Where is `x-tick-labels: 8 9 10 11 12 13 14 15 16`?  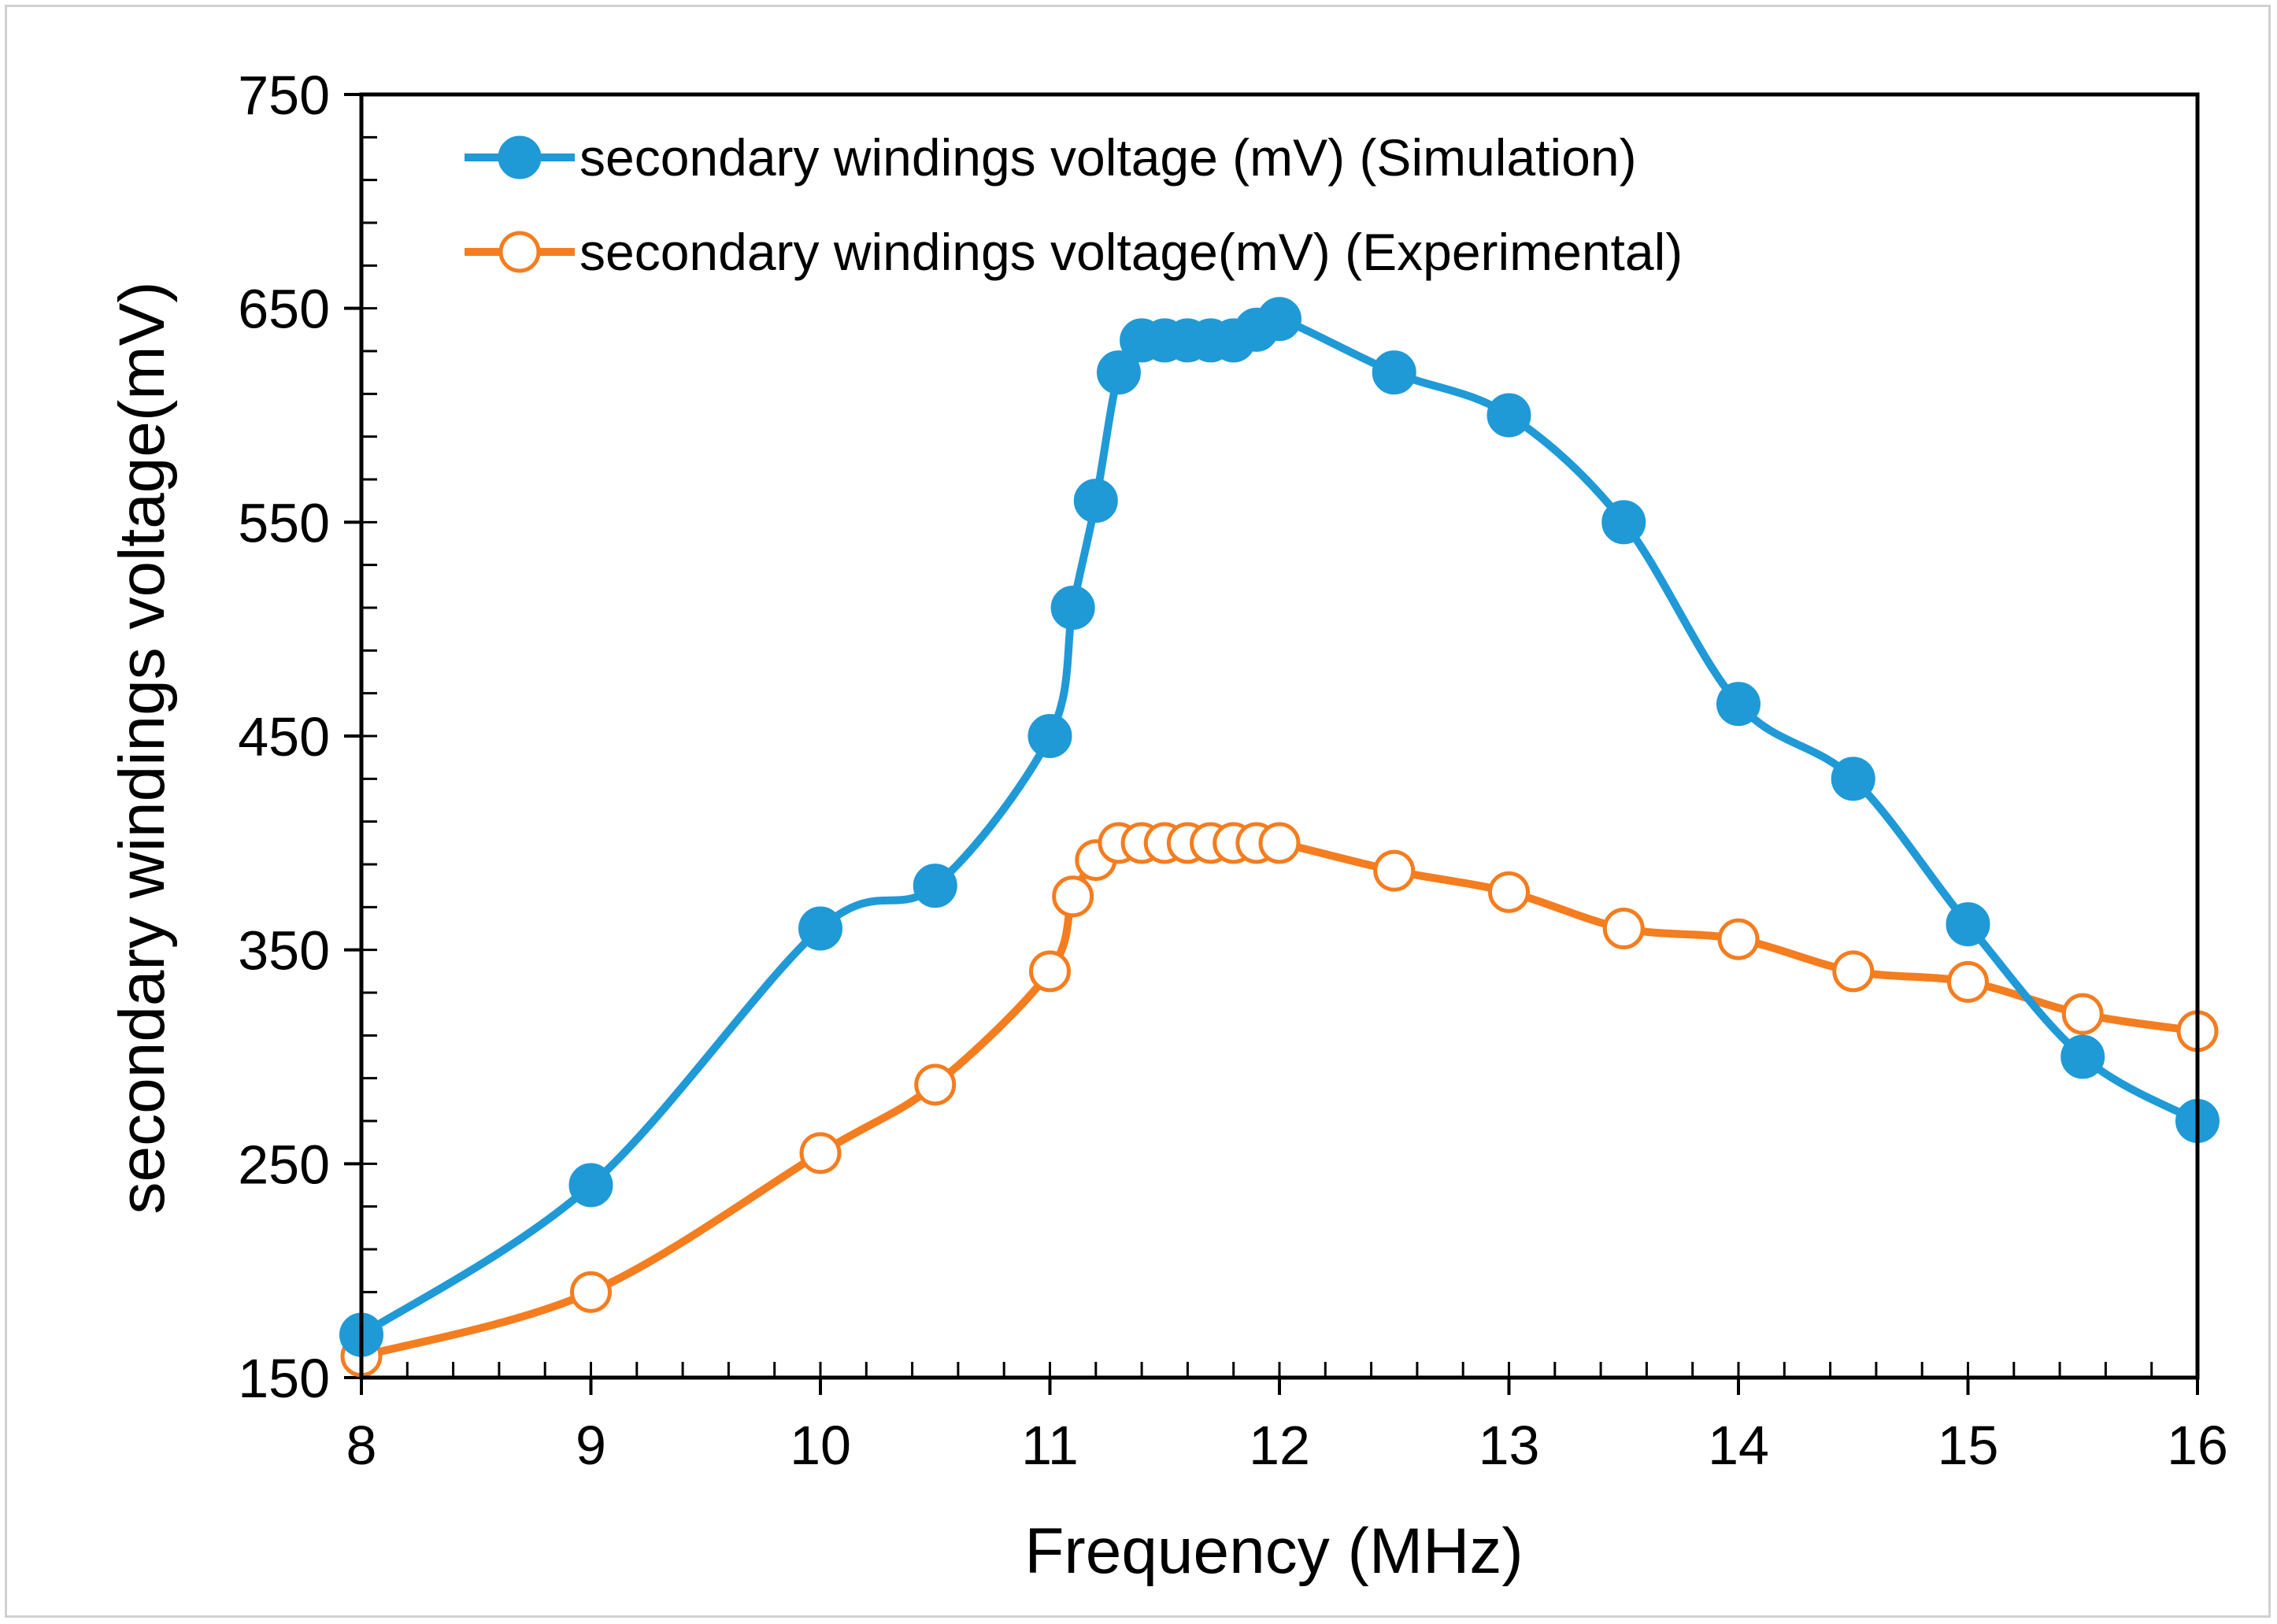
x-tick-labels: 8 9 10 11 12 13 14 15 16 is located at coordinates (1287, 1445).